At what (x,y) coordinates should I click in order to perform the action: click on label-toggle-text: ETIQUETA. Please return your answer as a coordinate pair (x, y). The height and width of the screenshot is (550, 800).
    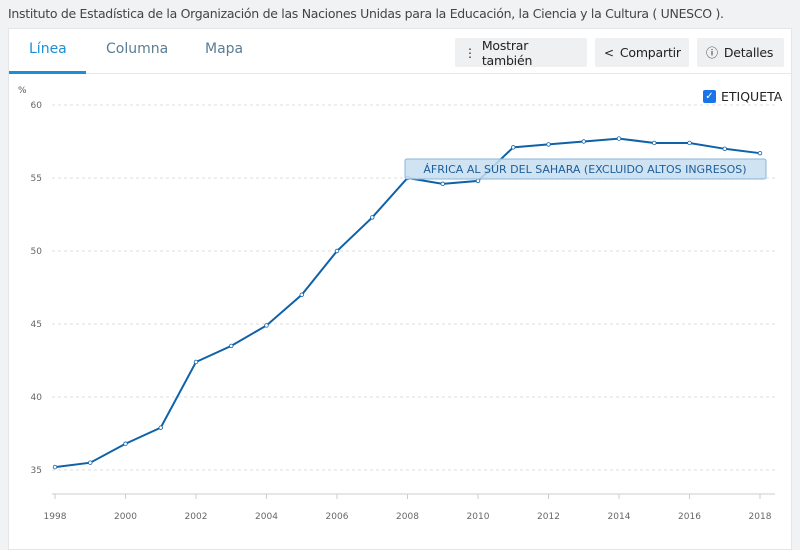
    Looking at the image, I should click on (752, 96).